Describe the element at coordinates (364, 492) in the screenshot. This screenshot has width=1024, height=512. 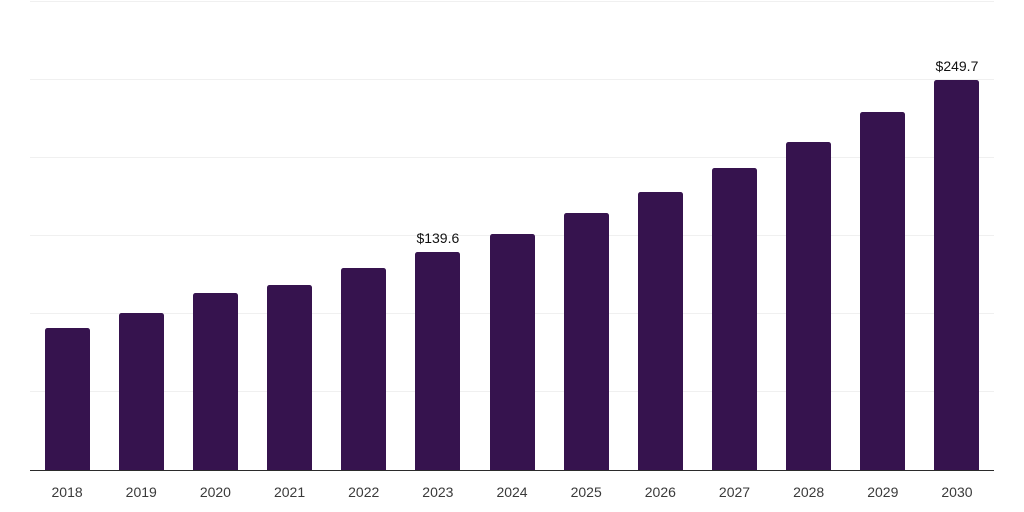
I see `x-tick-label-2022: 2022` at that location.